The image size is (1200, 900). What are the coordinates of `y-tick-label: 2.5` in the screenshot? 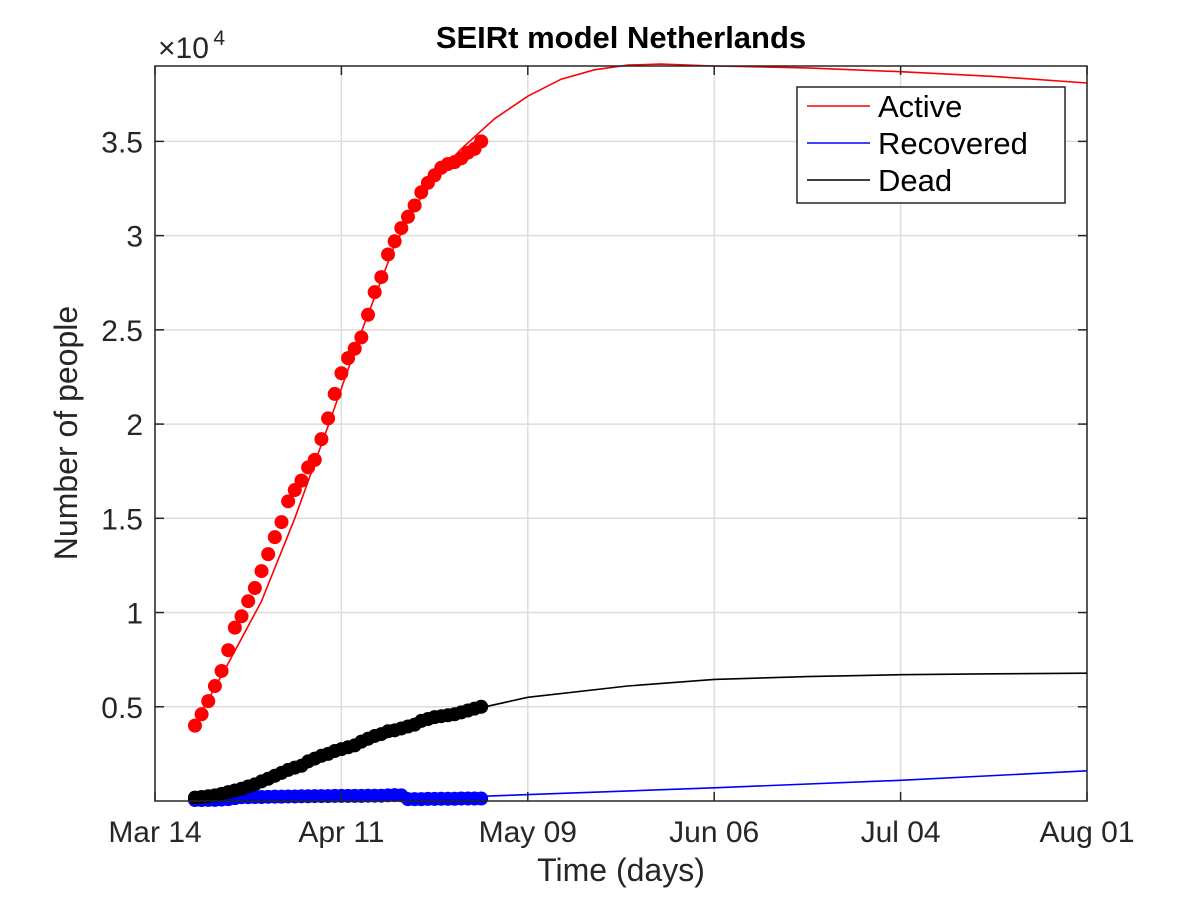 It's located at (122, 331).